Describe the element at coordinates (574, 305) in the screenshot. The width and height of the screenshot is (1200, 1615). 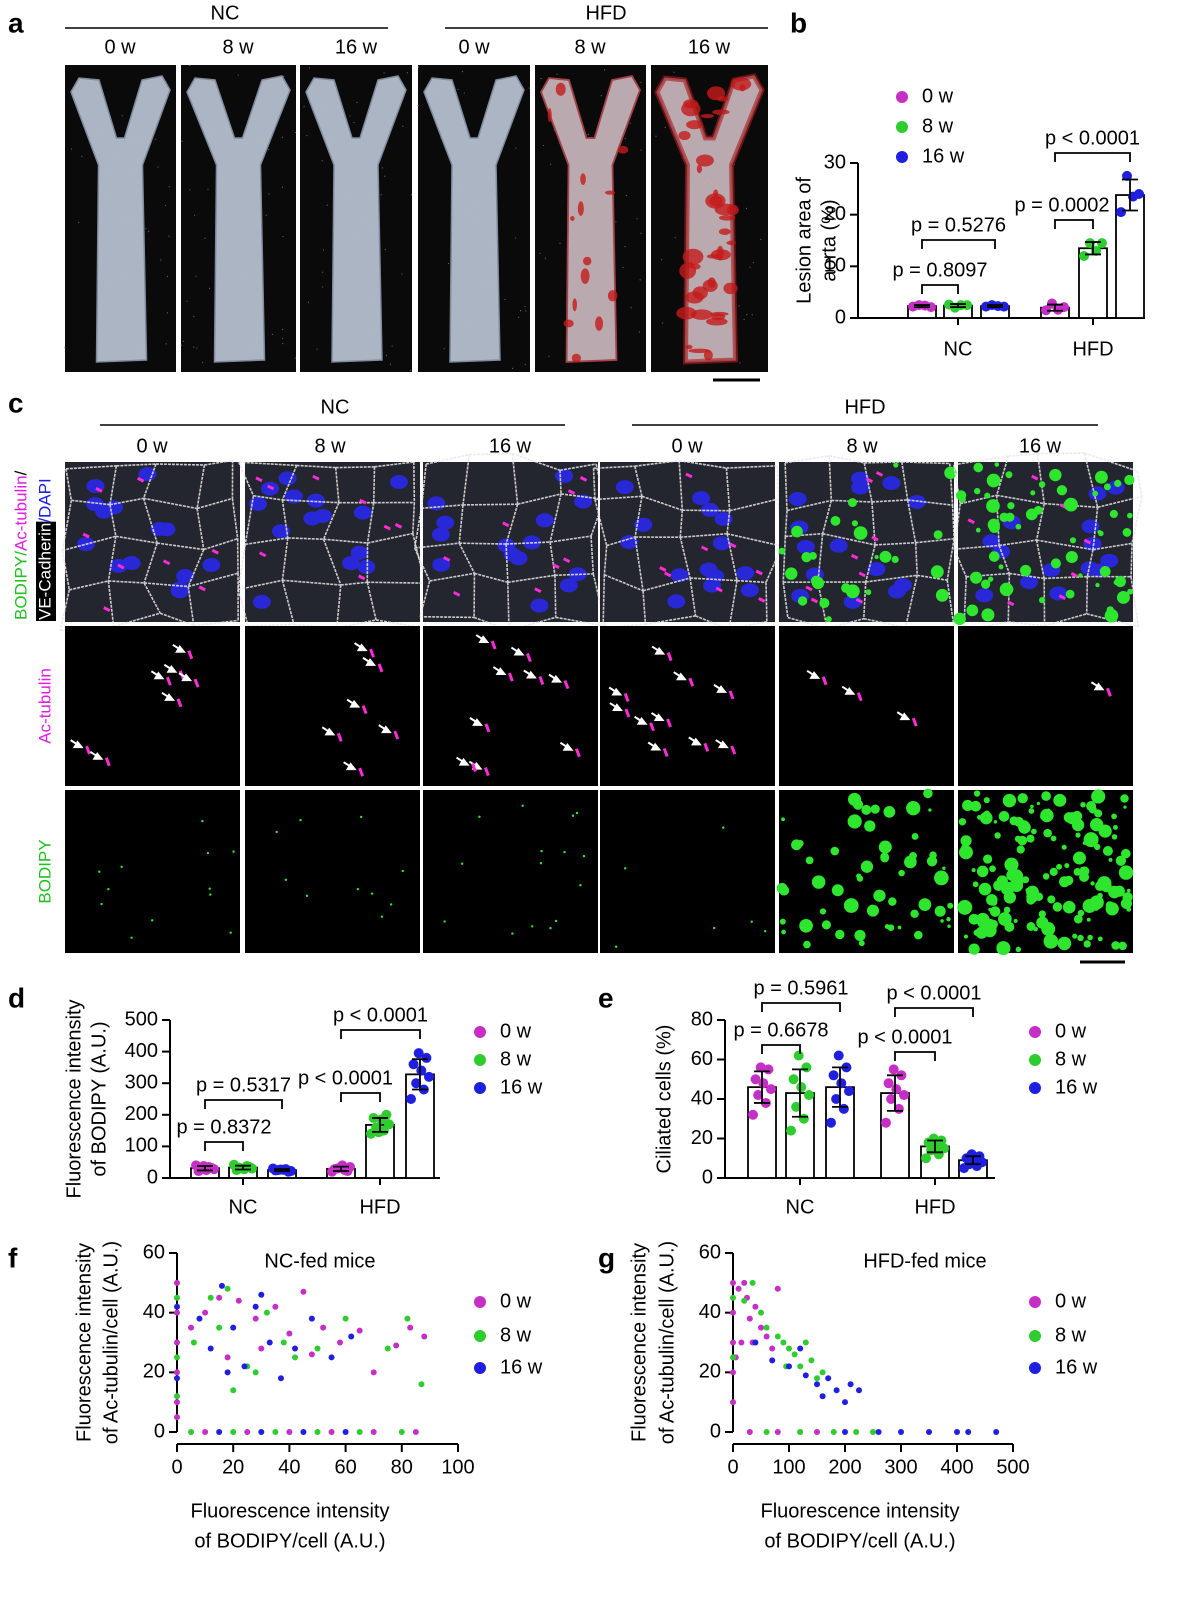
I see `lesion` at that location.